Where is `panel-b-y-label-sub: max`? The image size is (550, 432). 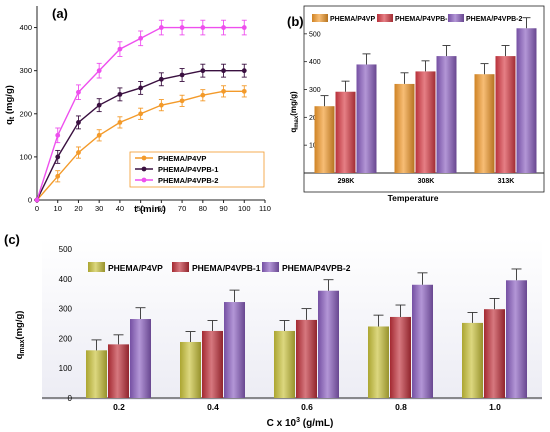 panel-b-y-label-sub: max is located at coordinates (297, 121).